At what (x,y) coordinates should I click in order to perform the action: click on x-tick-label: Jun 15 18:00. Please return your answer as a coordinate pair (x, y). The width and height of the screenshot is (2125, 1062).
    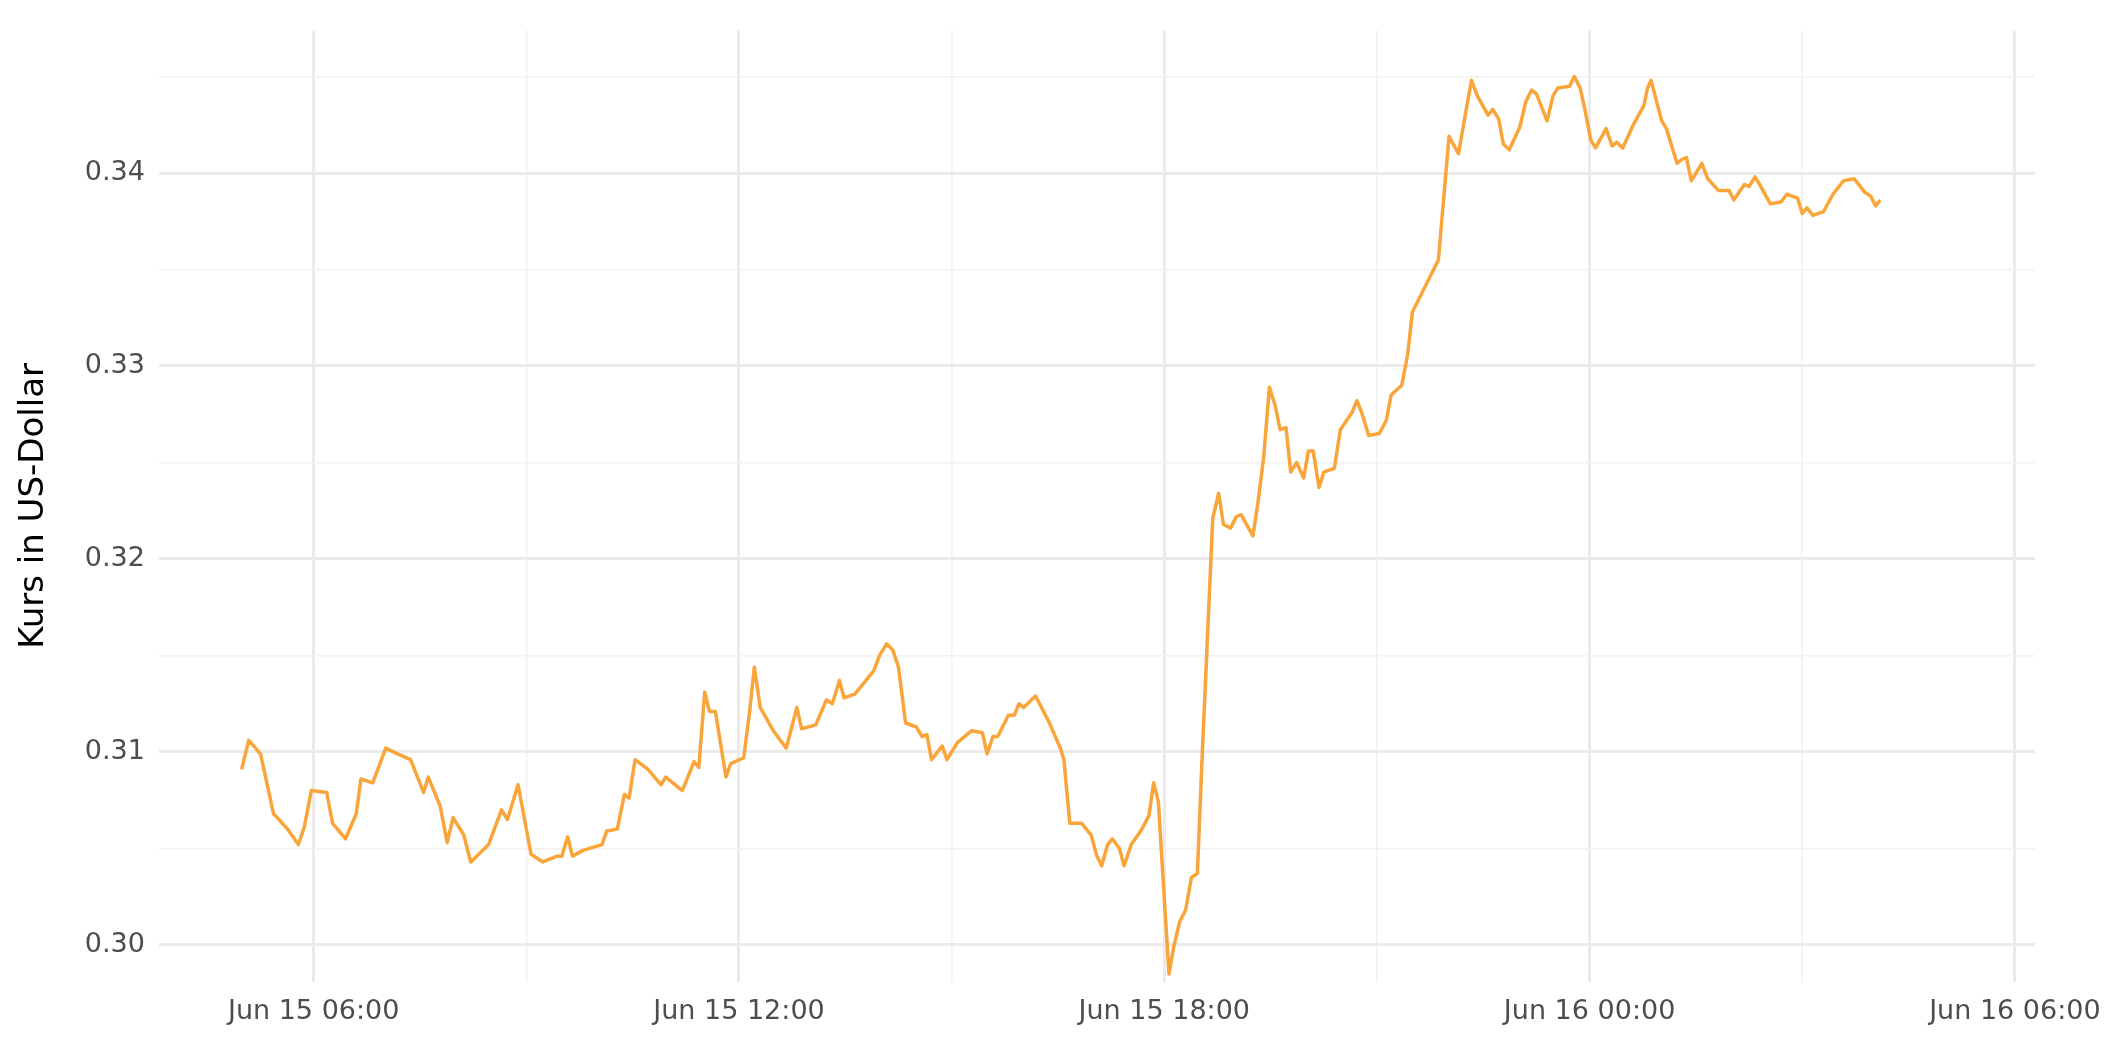
    Looking at the image, I should click on (1163, 1009).